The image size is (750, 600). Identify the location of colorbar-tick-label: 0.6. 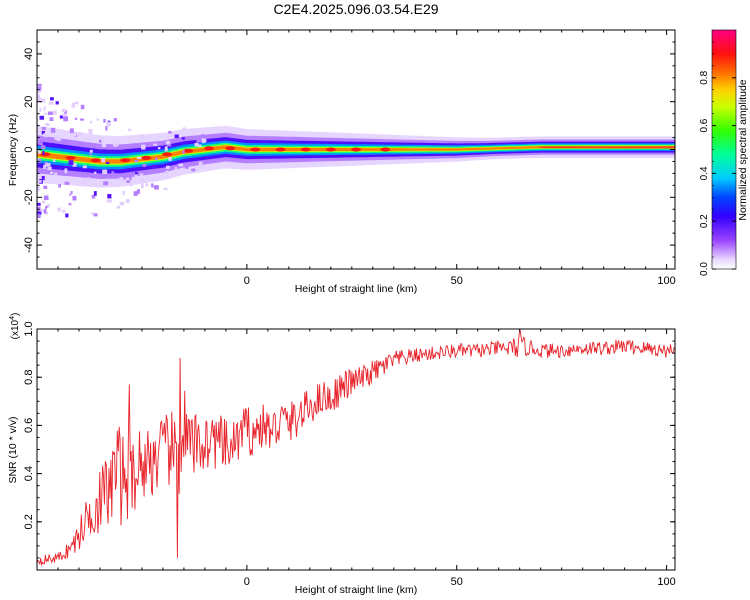
(704, 125).